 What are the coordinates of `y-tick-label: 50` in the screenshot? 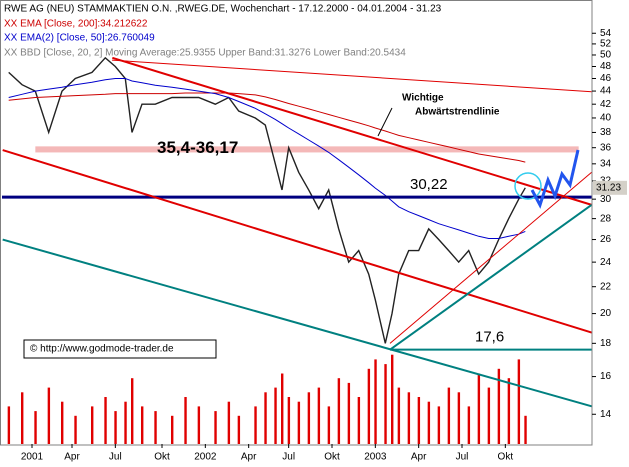 It's located at (606, 55).